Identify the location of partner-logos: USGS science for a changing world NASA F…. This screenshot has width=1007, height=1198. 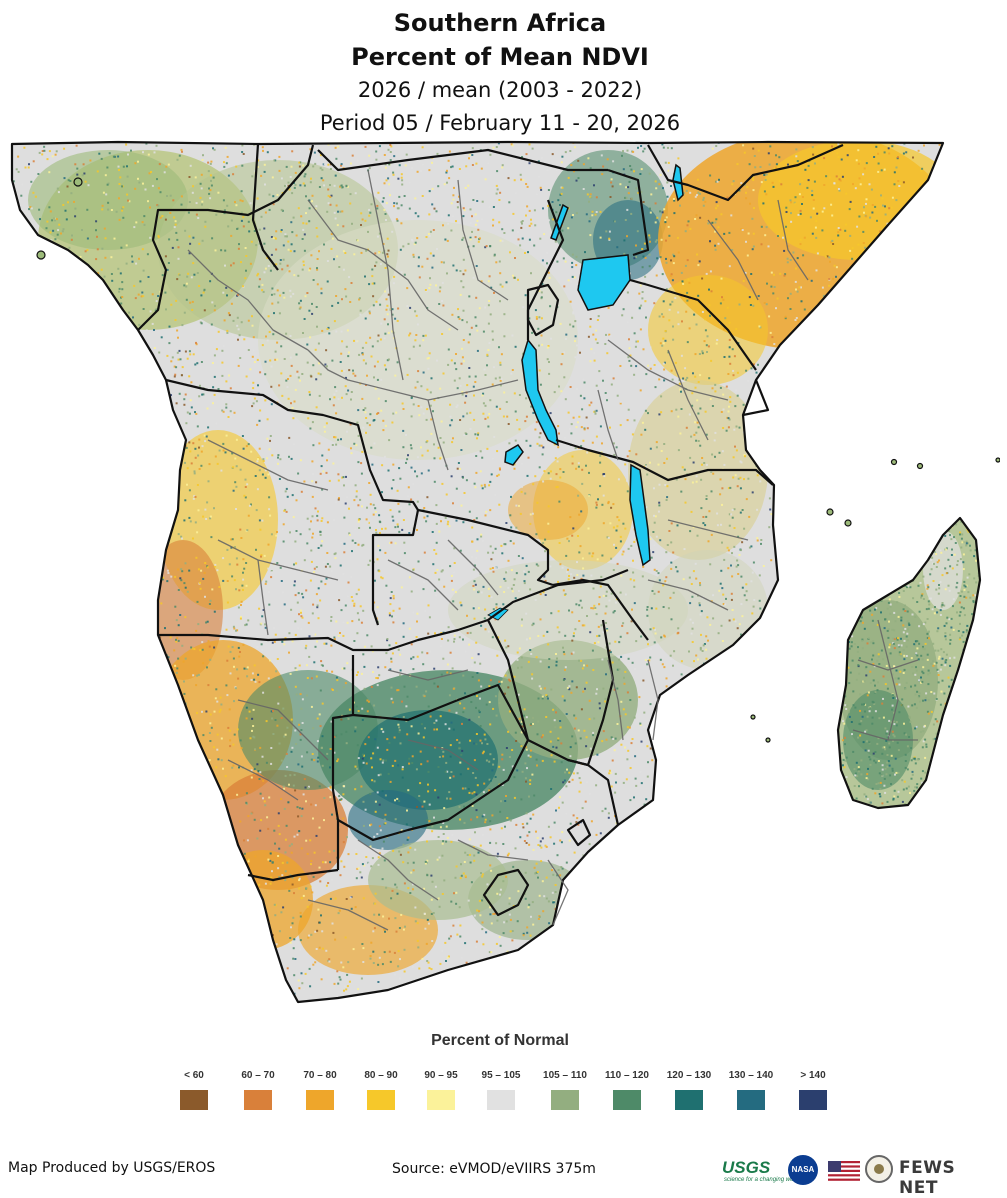
(861, 1170).